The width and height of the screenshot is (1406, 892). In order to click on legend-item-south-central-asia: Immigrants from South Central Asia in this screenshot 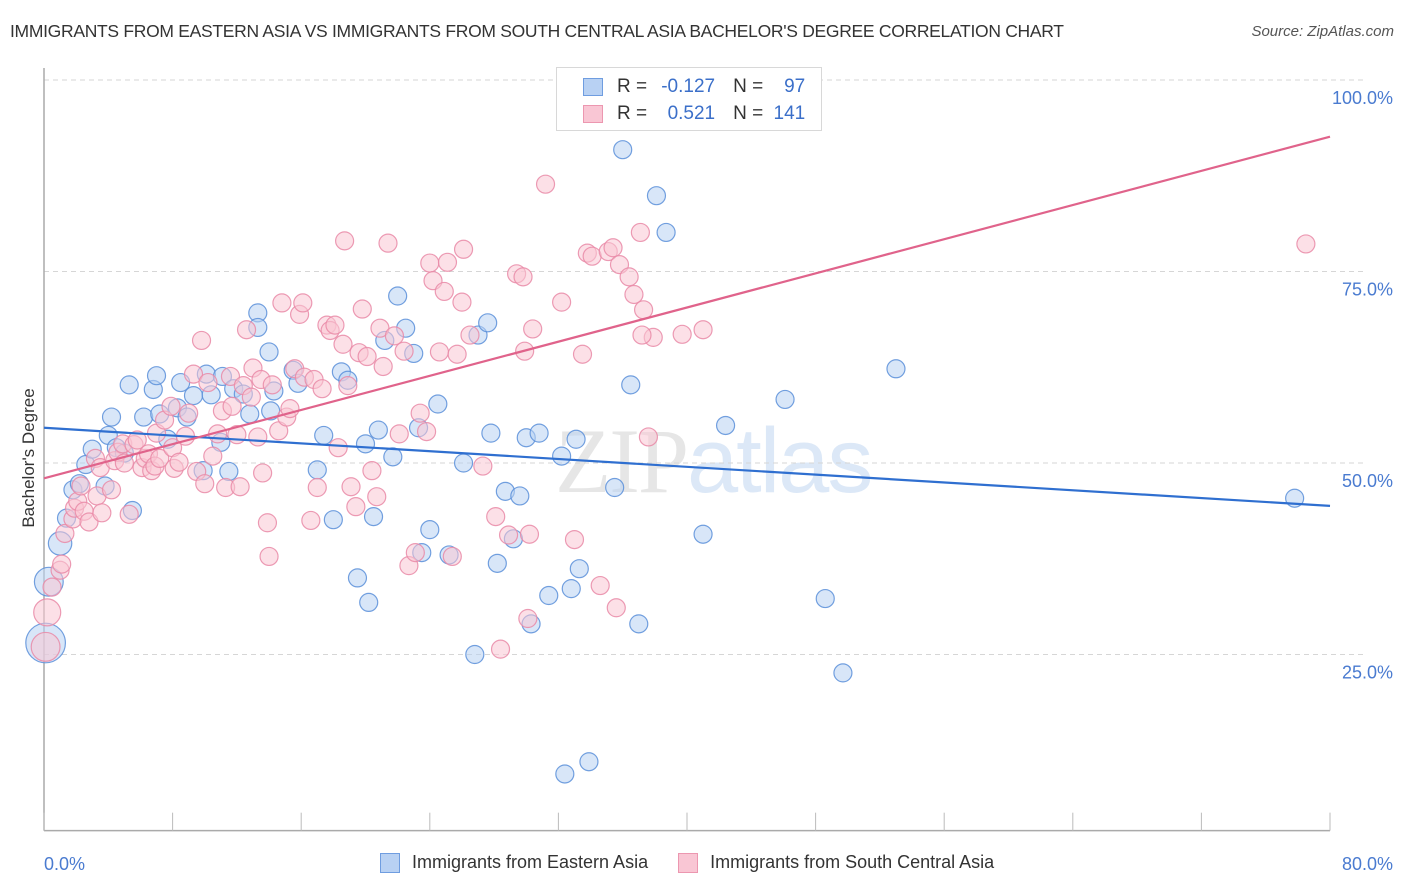, I will do `click(836, 862)`.